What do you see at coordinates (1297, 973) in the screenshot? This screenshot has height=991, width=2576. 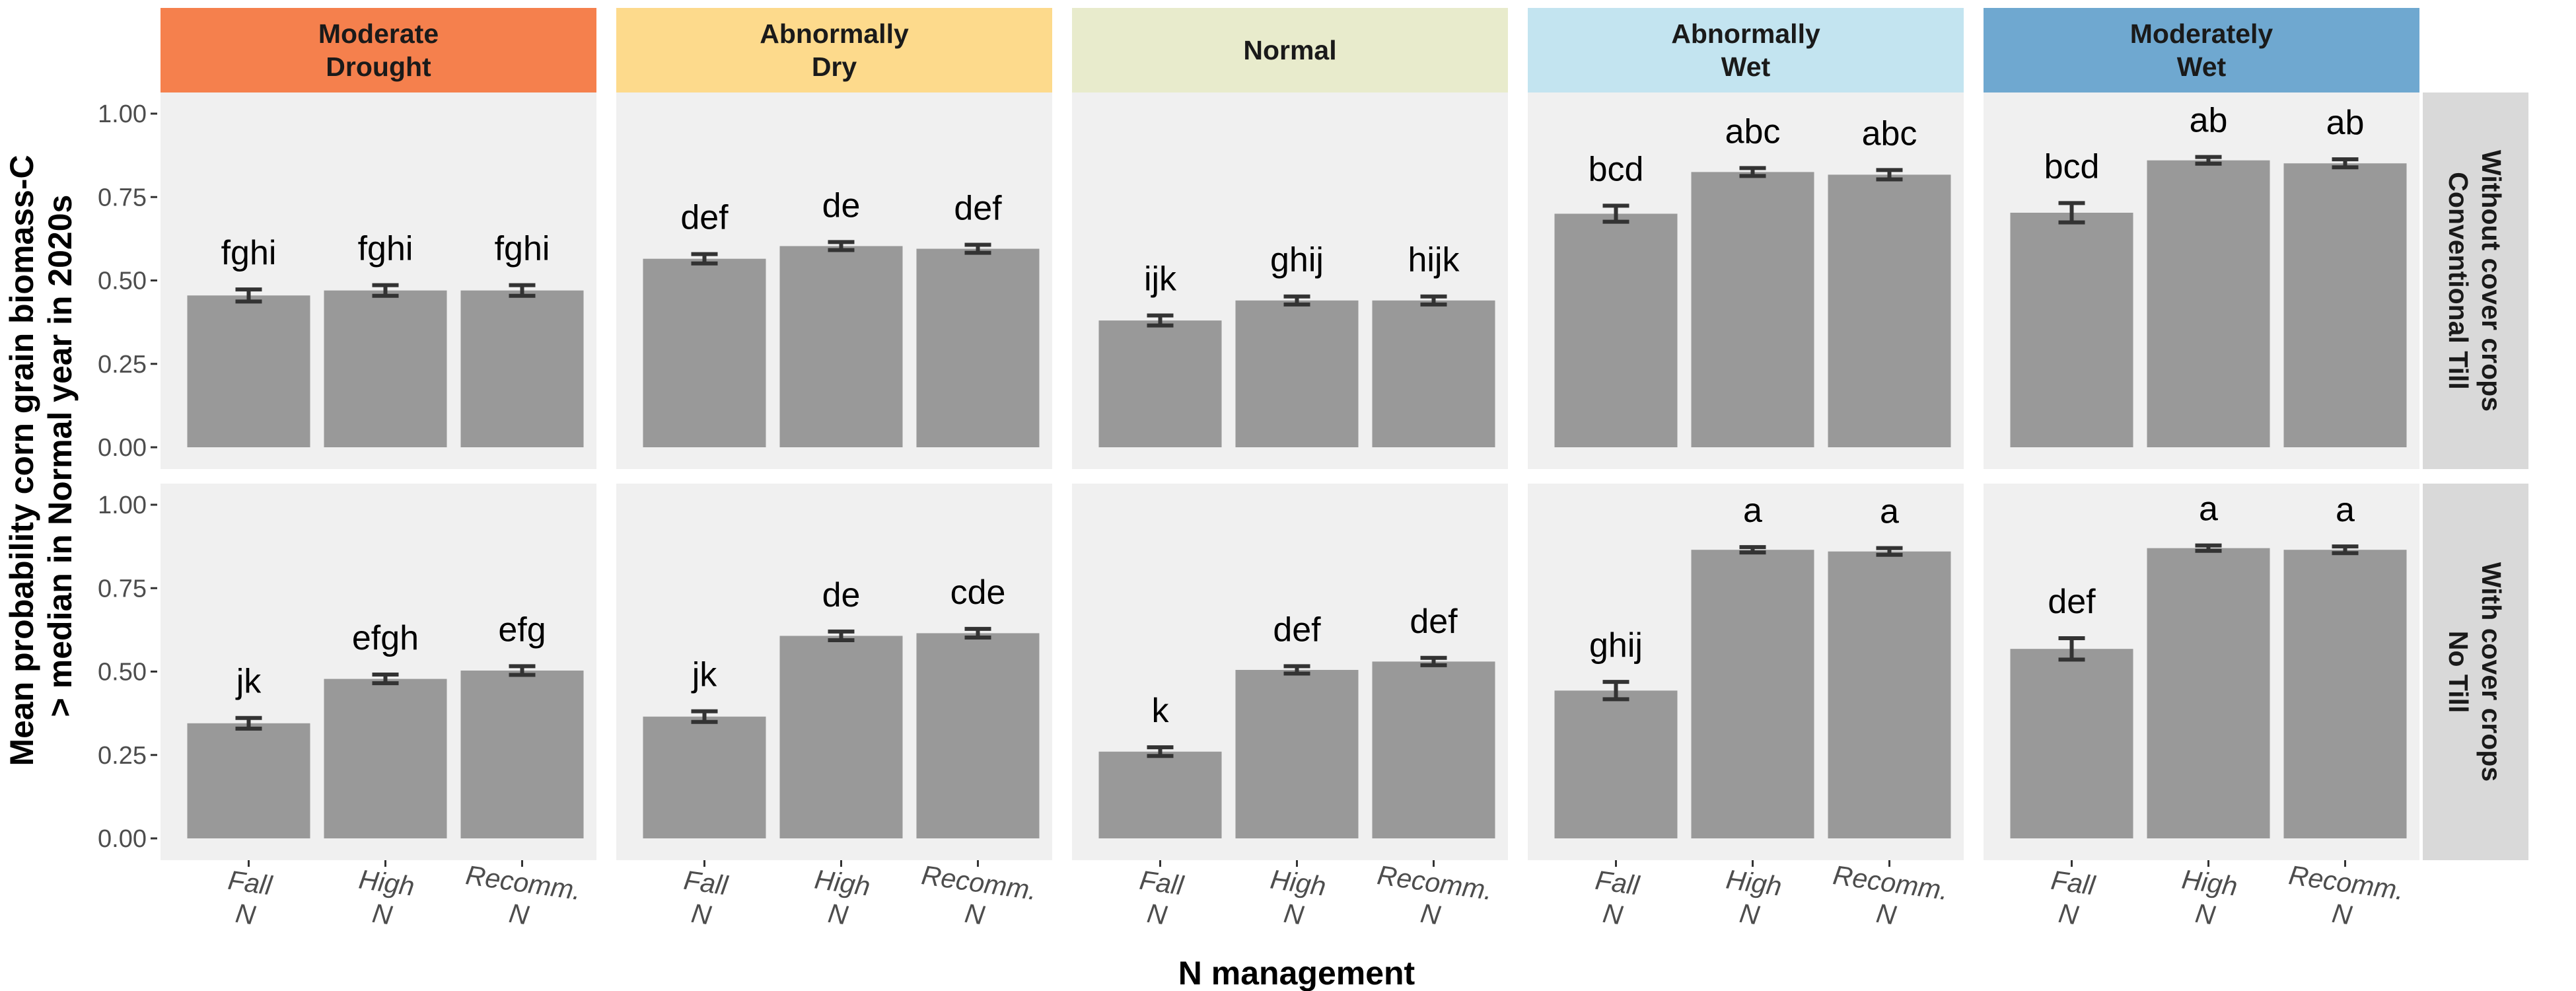 I see `x-axis-title: N management` at bounding box center [1297, 973].